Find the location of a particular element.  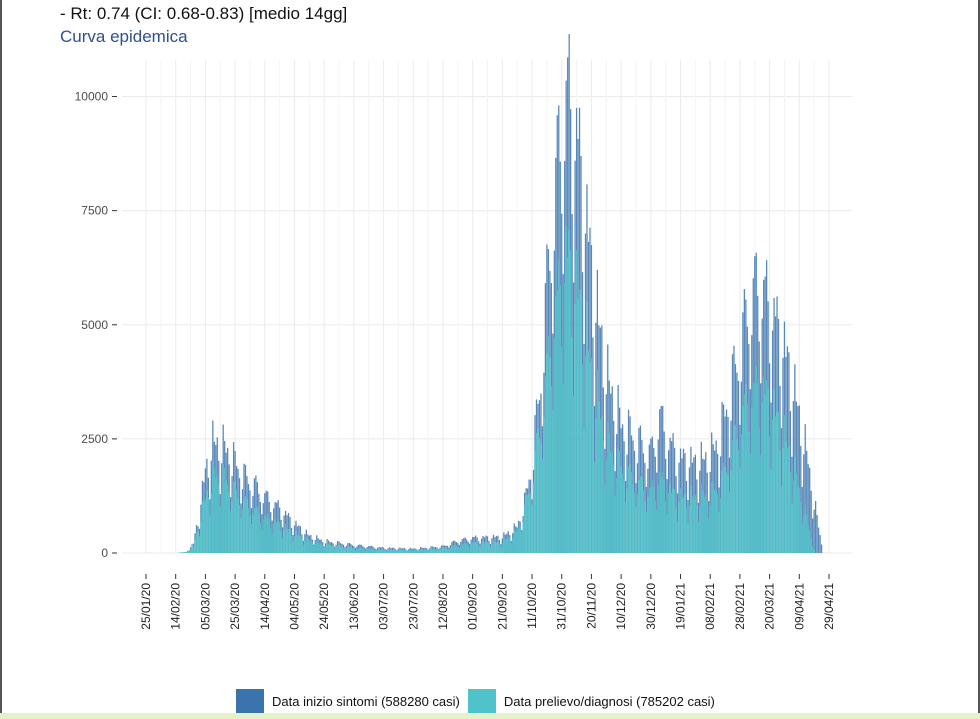

x-tick-label: 21/09/20 is located at coordinates (502, 606).